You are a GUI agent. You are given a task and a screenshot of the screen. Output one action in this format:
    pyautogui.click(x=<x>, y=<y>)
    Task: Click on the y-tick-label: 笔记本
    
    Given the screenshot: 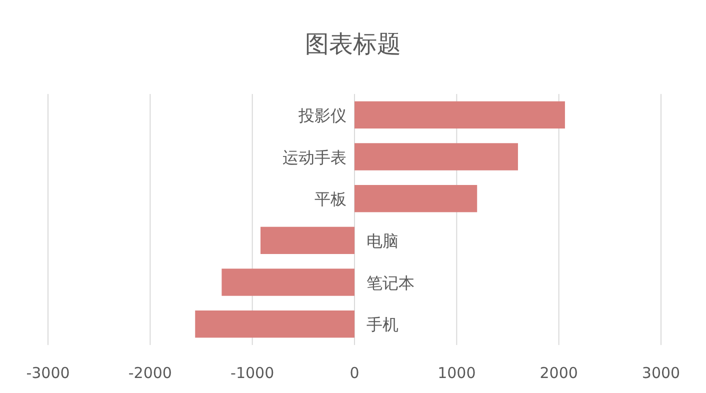 What is the action you would take?
    pyautogui.click(x=390, y=282)
    